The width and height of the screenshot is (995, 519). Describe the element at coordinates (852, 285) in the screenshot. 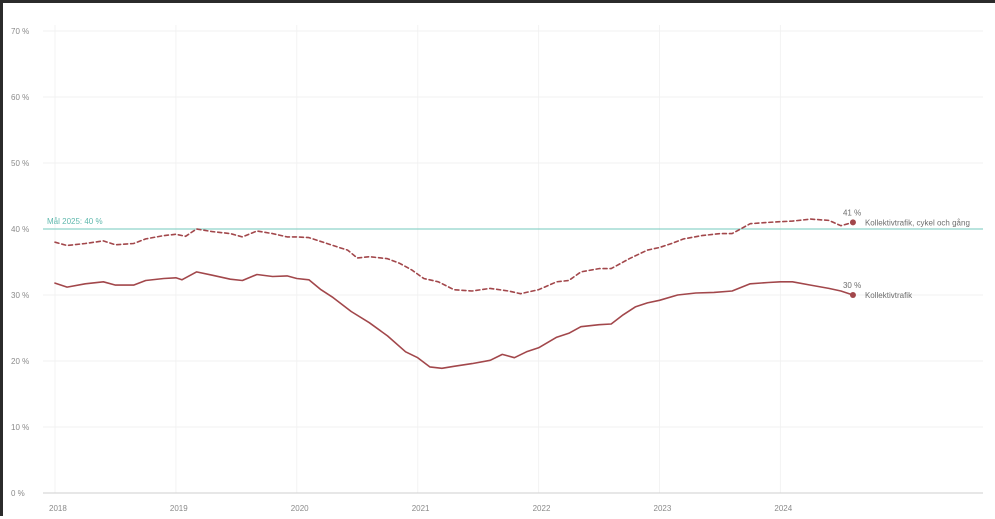

I see `series-end-value: 30 %` at that location.